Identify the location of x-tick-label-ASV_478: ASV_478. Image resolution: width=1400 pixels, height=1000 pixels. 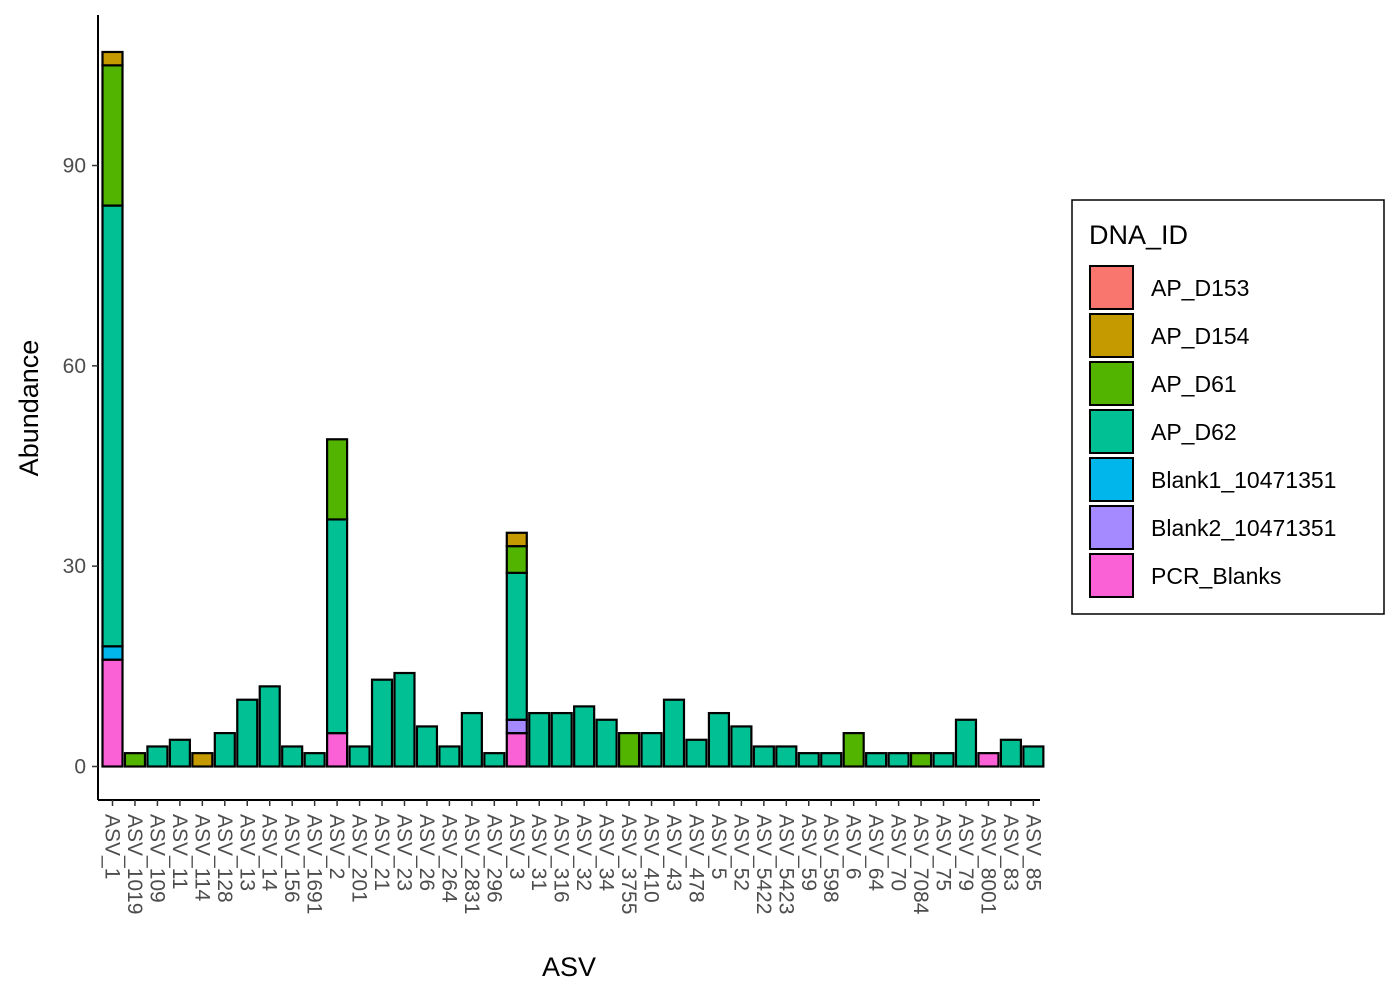
(695, 858).